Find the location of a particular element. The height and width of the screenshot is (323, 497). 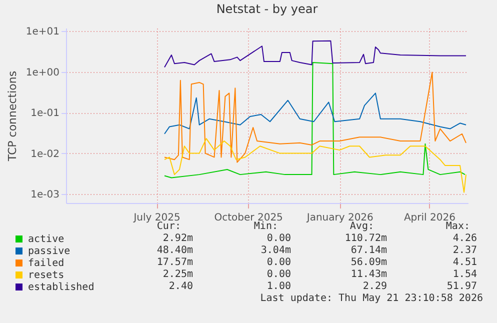

text: 67.14m is located at coordinates (368, 250).